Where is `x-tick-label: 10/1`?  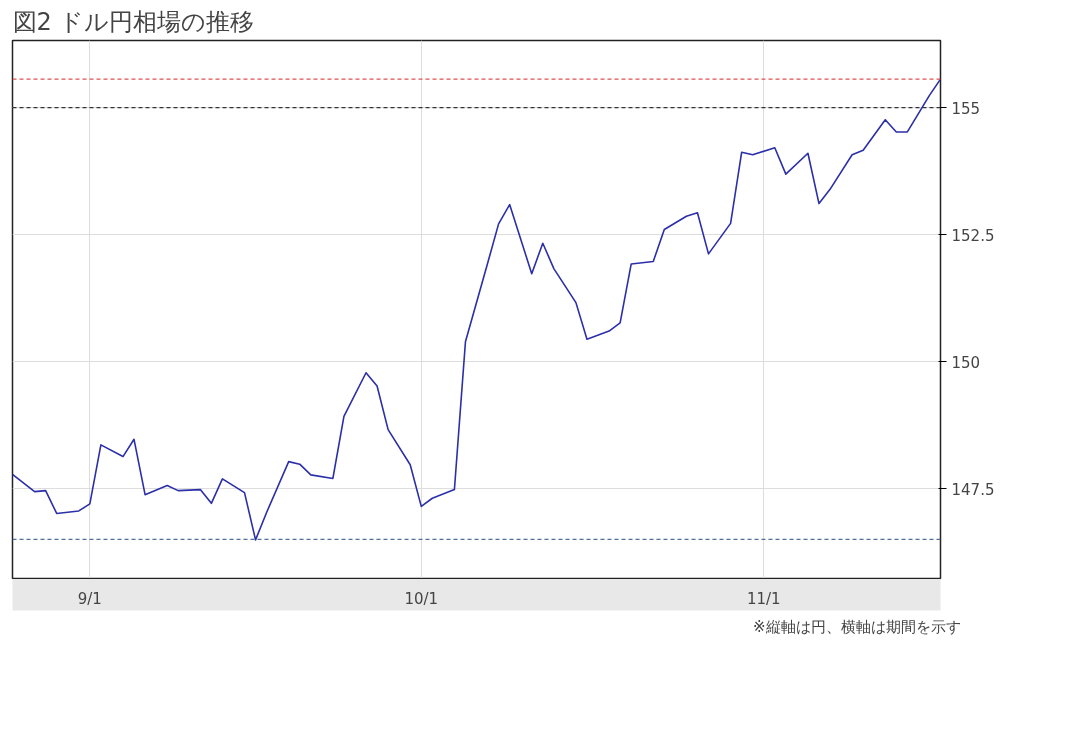 x-tick-label: 10/1 is located at coordinates (421, 598).